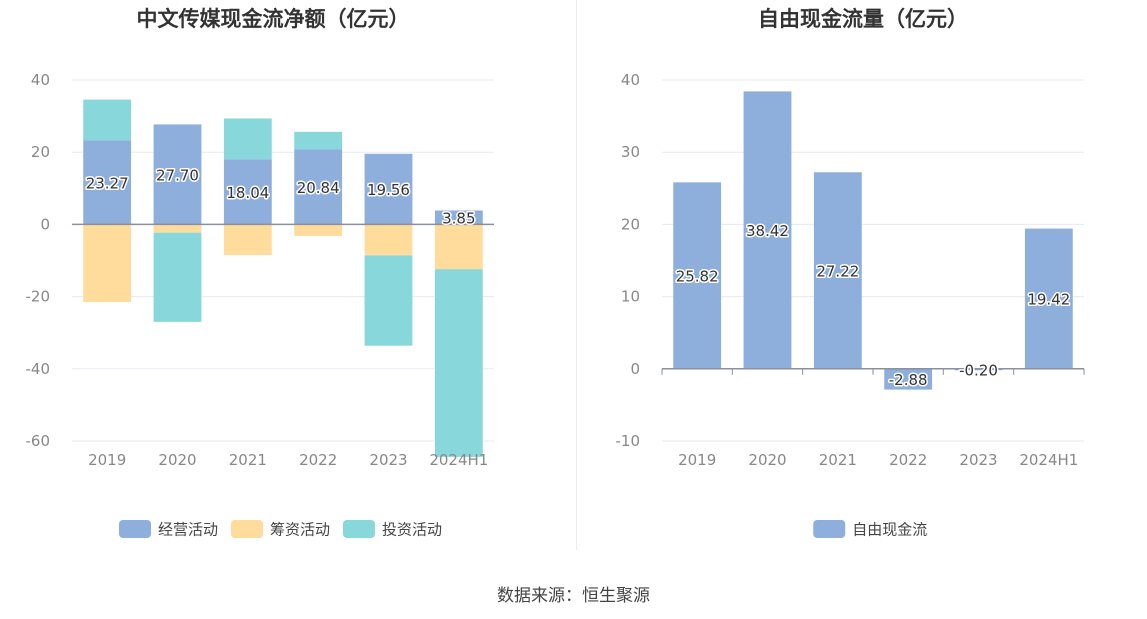 This screenshot has height=619, width=1147. I want to click on cashflow-data-label-2023: 19.56, so click(388, 190).